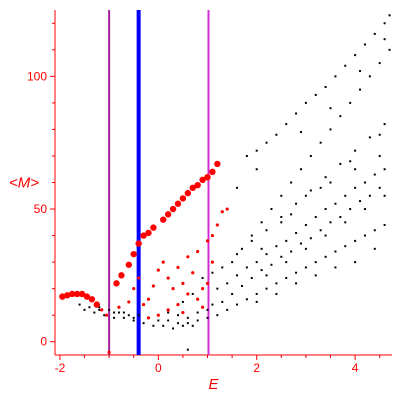 This screenshot has height=400, width=400. I want to click on x-axis-label: E, so click(214, 384).